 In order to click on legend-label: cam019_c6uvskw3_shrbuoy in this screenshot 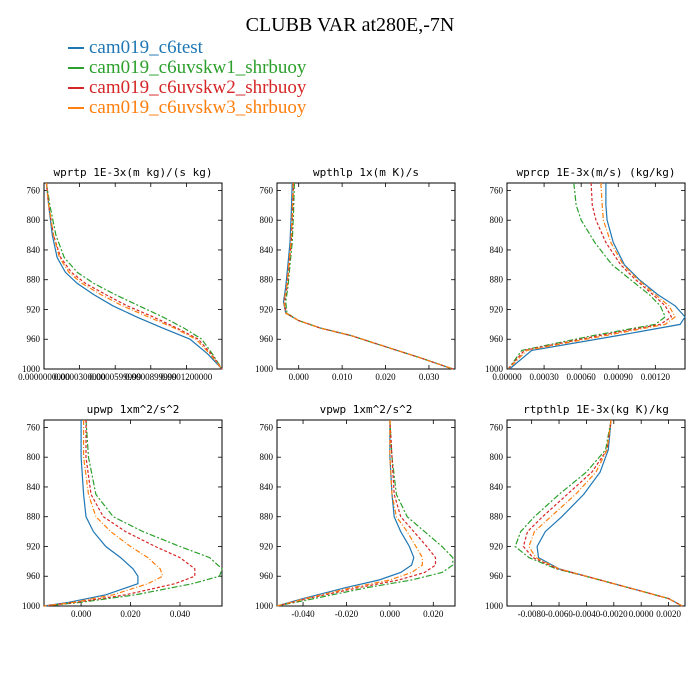, I will do `click(198, 107)`.